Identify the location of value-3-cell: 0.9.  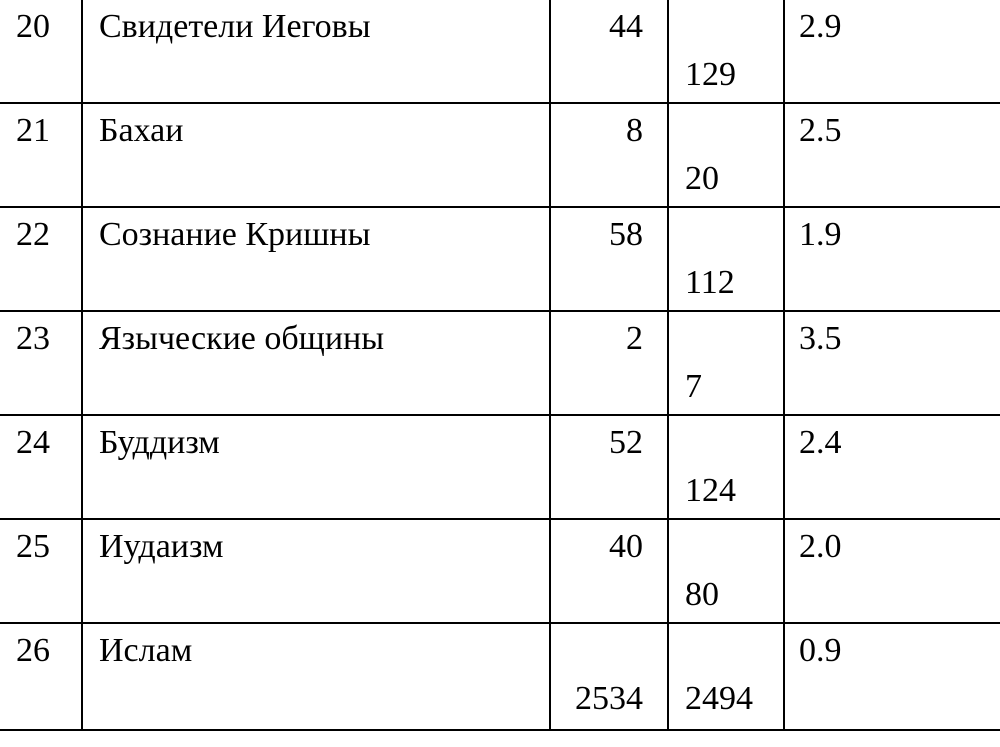
(891, 676).